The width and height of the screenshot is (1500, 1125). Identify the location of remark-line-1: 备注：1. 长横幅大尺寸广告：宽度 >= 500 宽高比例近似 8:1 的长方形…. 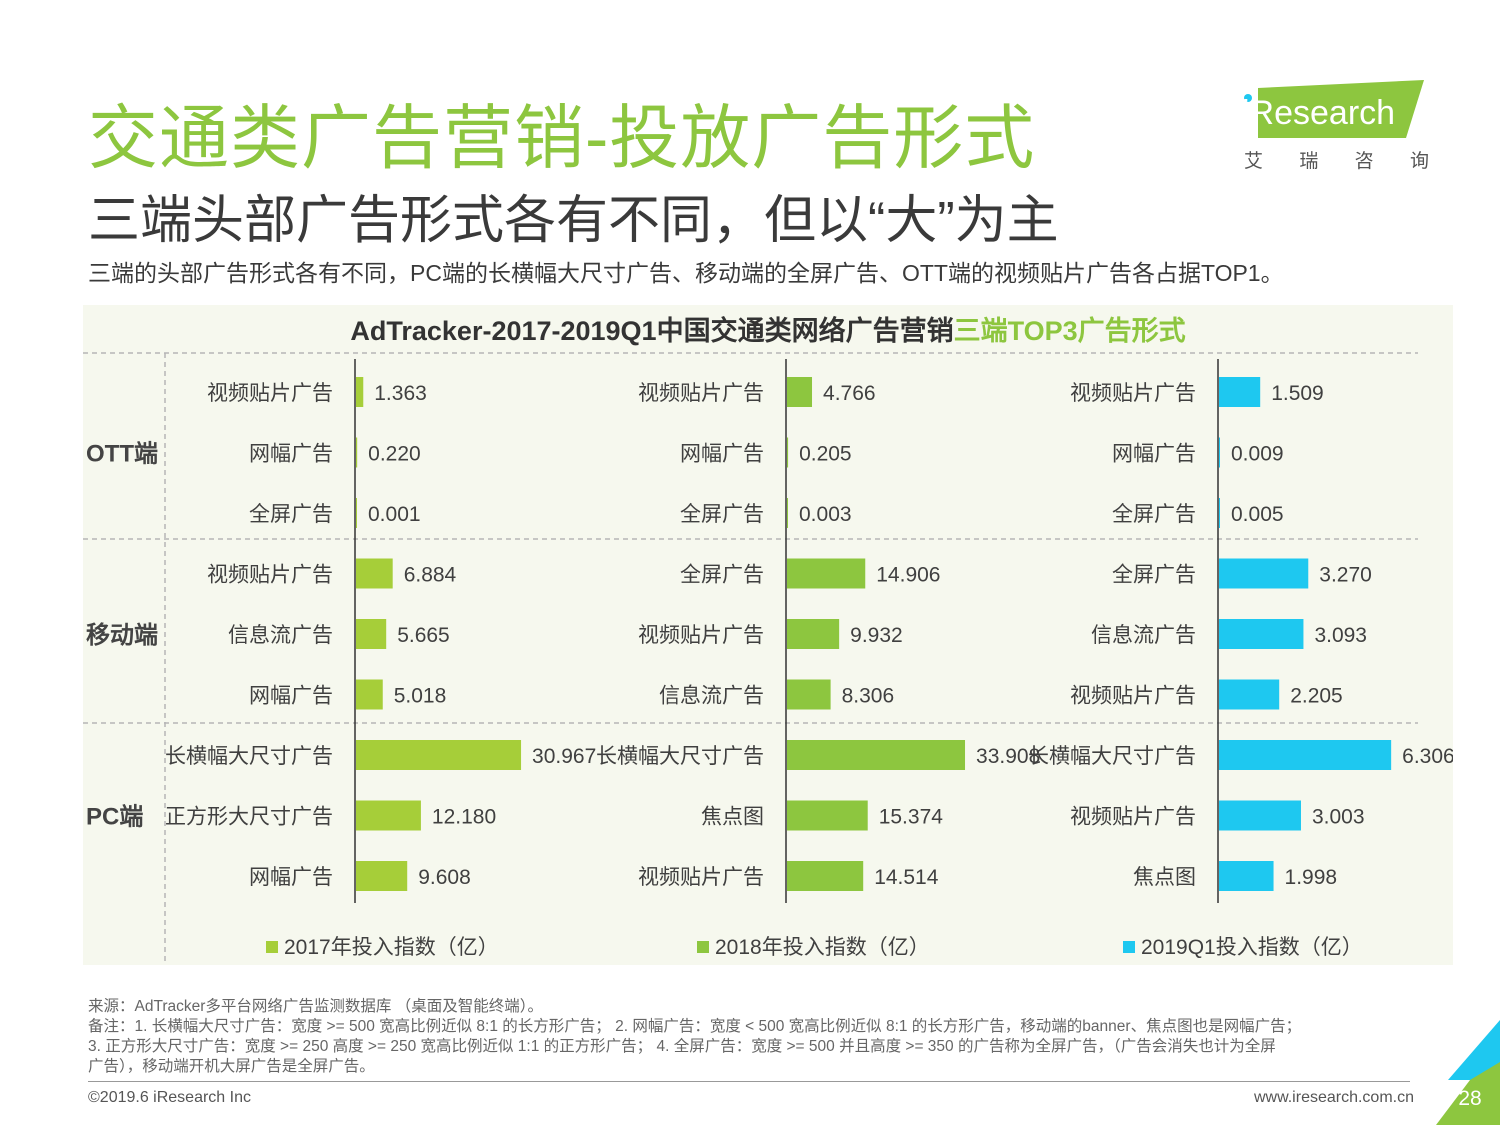
(695, 1026).